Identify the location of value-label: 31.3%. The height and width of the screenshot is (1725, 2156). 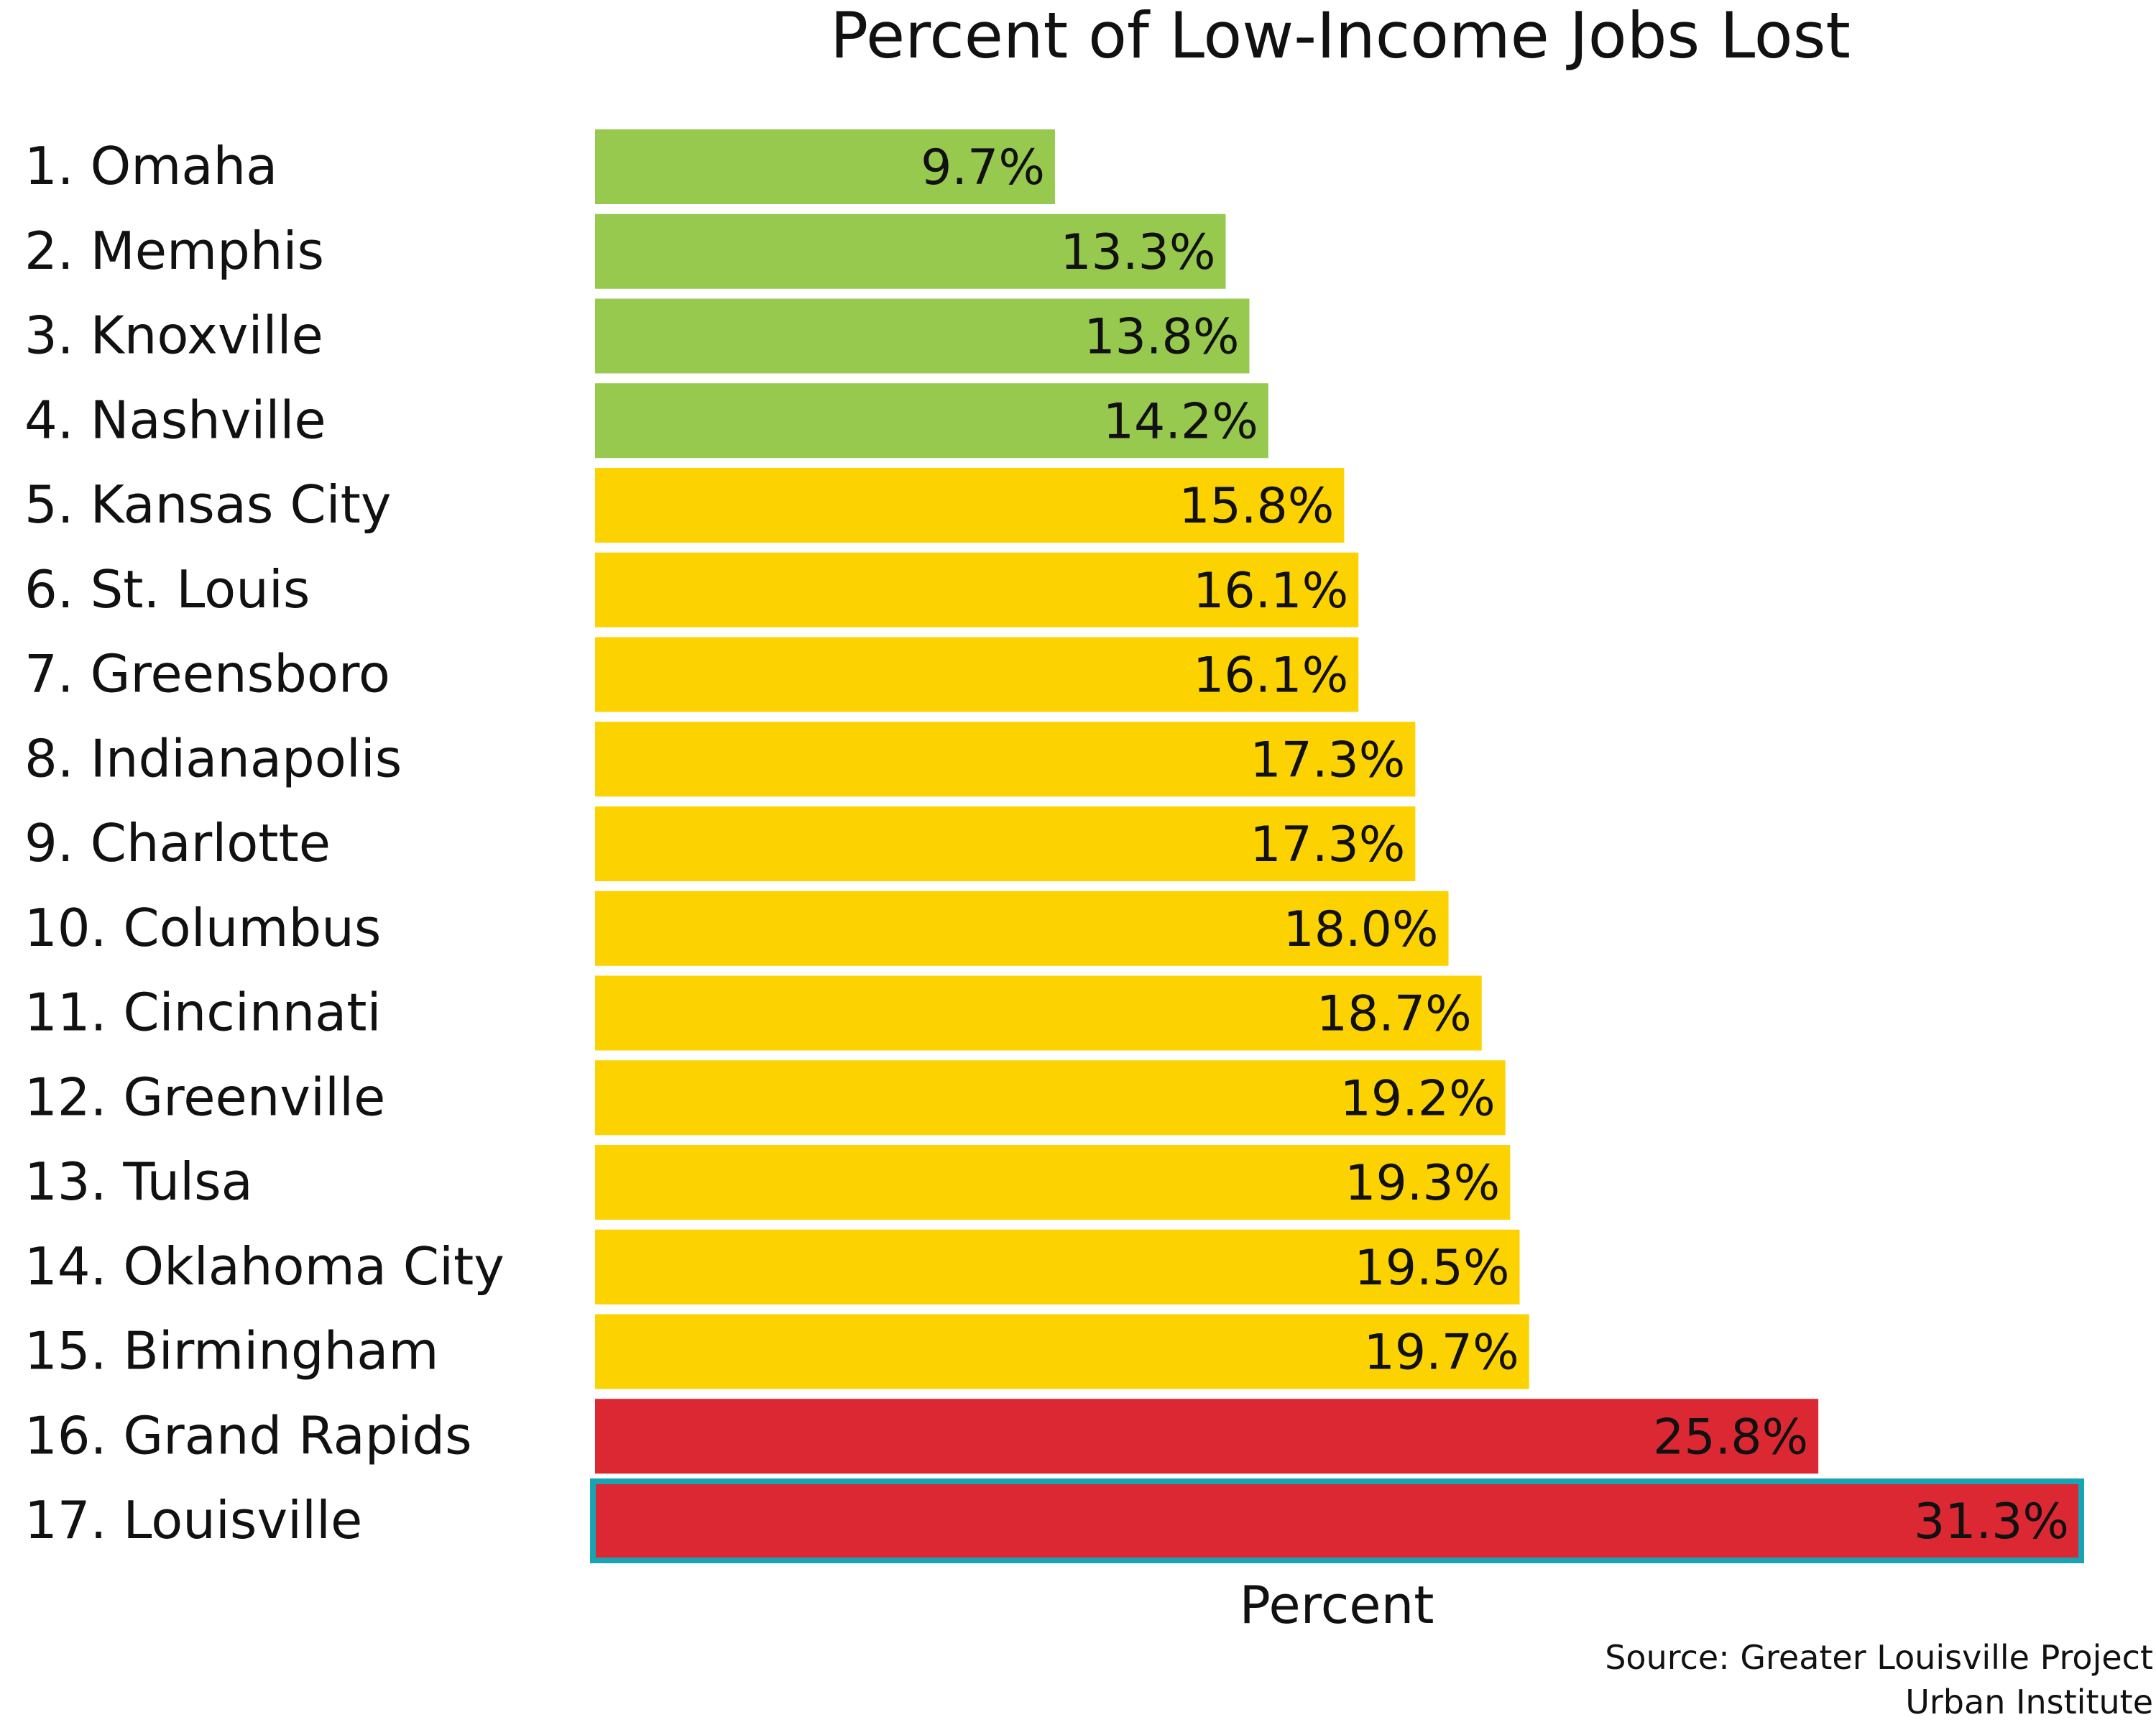
(1991, 1522).